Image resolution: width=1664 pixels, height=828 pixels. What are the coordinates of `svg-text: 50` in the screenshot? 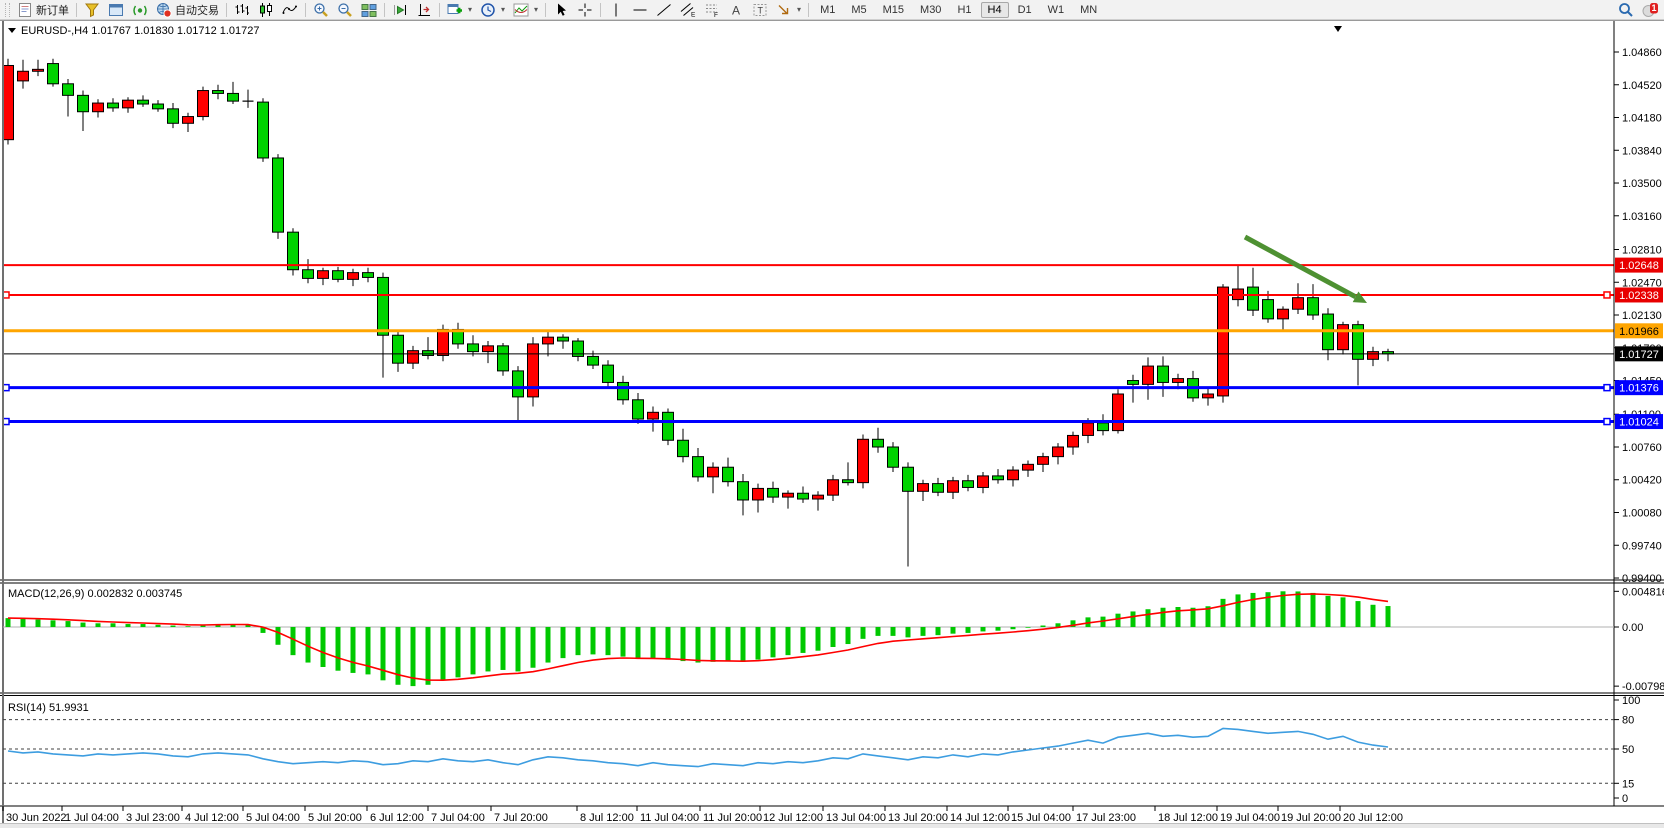 It's located at (1628, 750).